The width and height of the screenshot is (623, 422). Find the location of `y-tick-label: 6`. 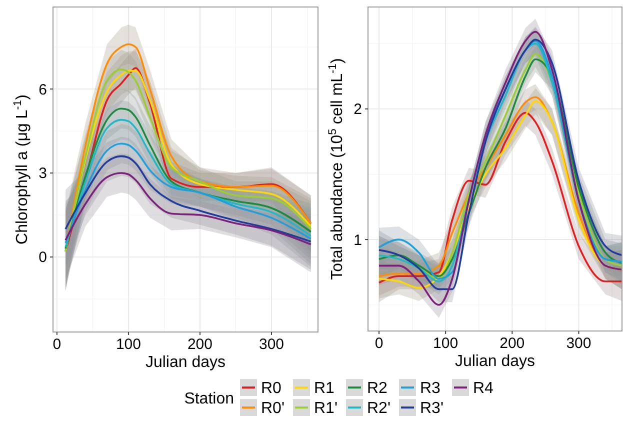

y-tick-label: 6 is located at coordinates (42, 89).